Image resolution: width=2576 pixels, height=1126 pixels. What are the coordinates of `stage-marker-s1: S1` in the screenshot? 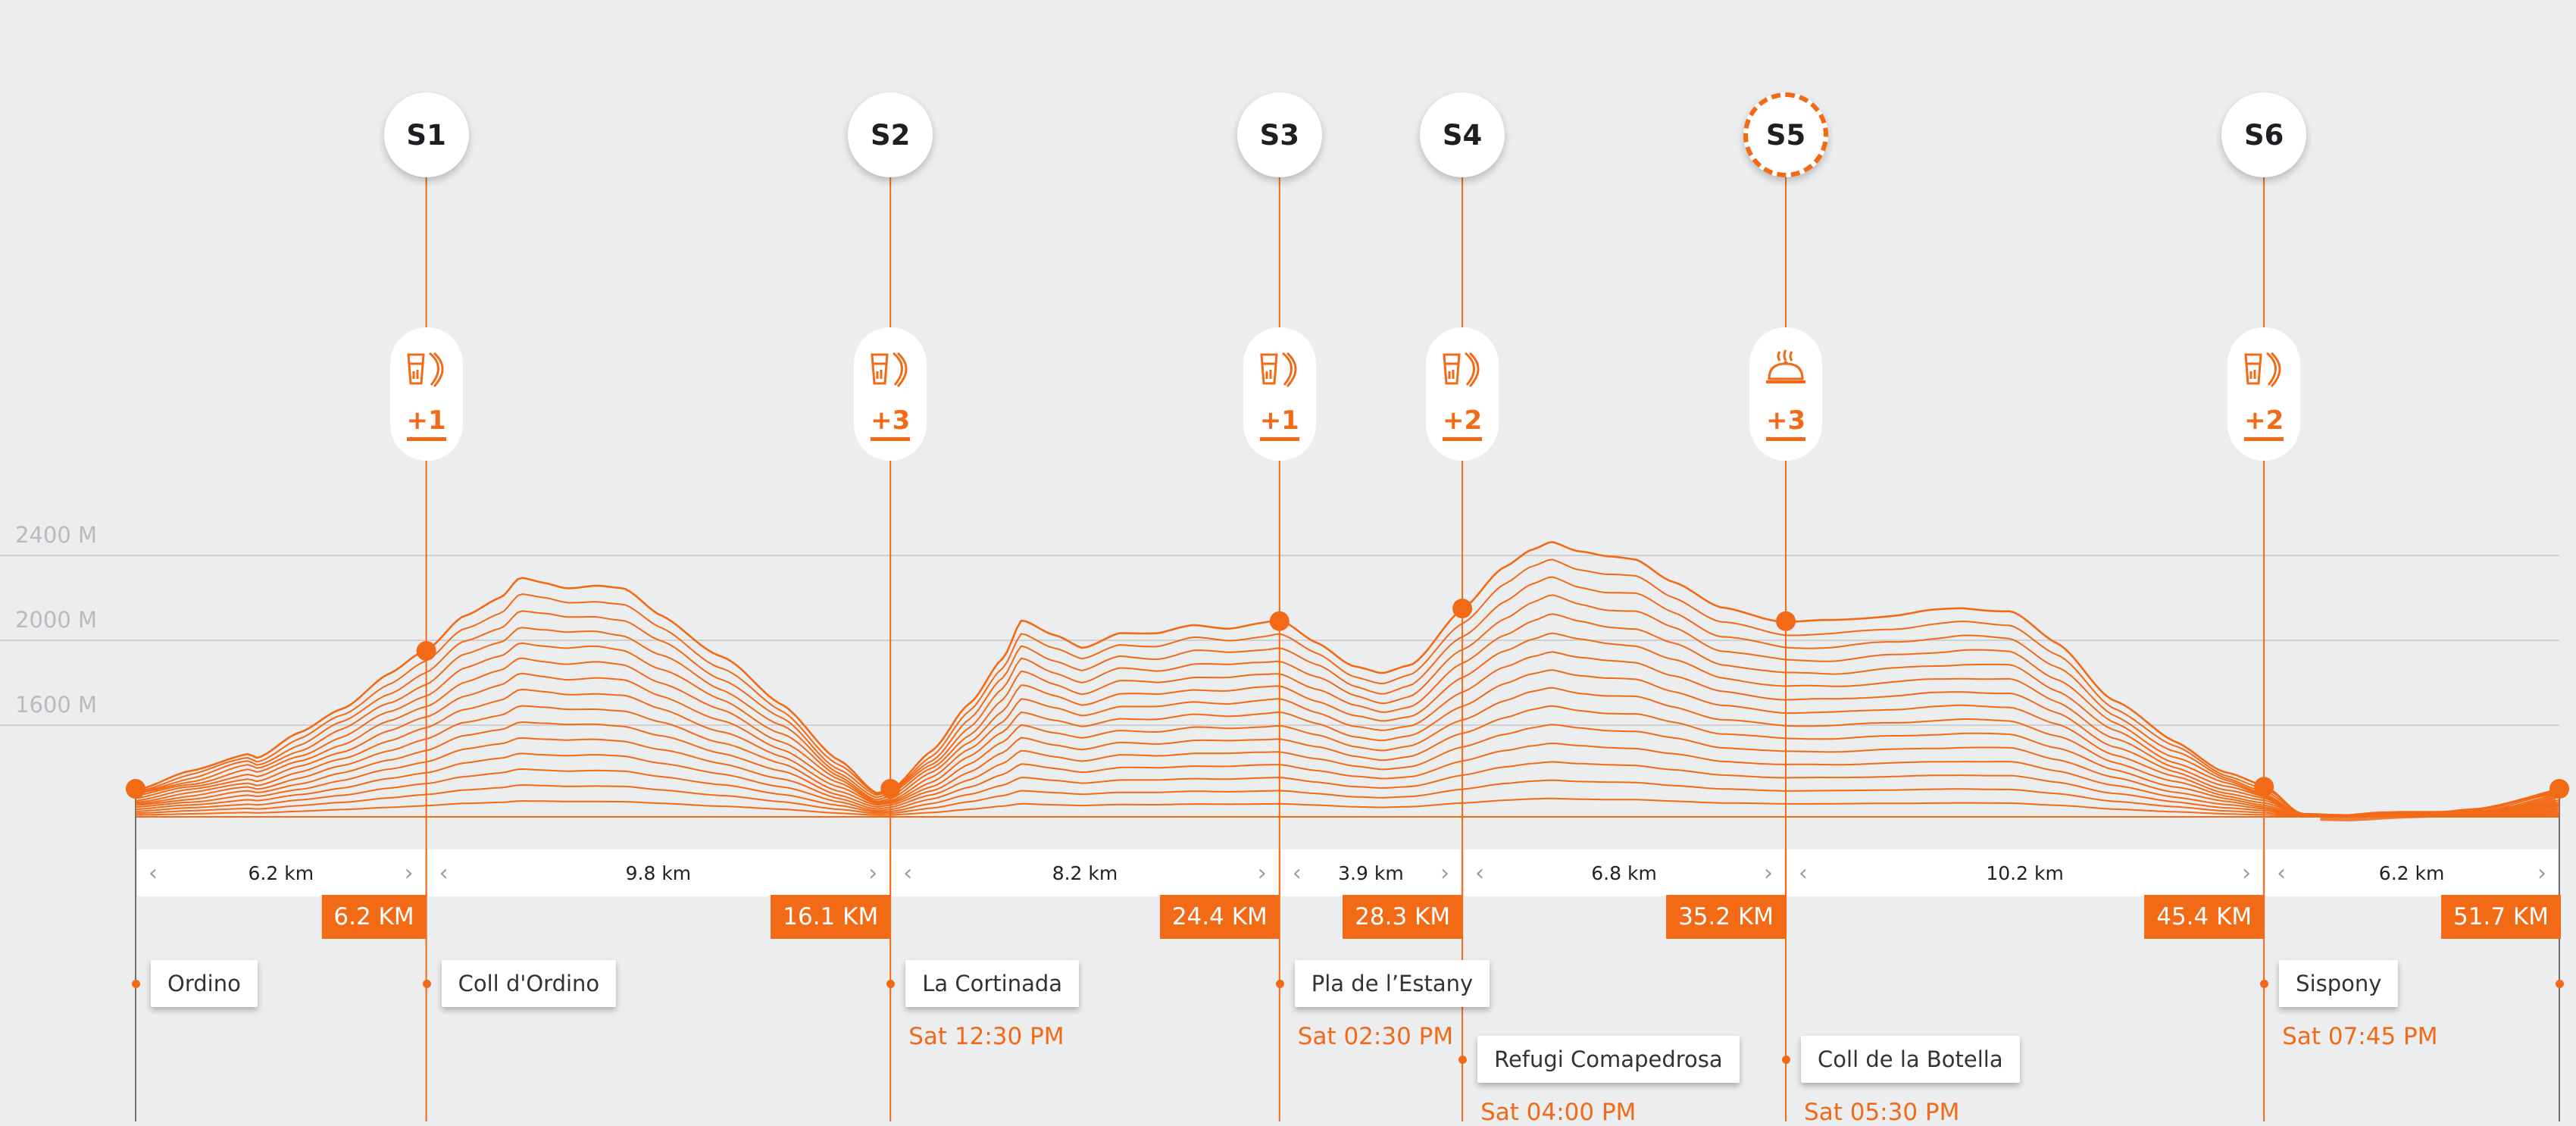 It's located at (426, 135).